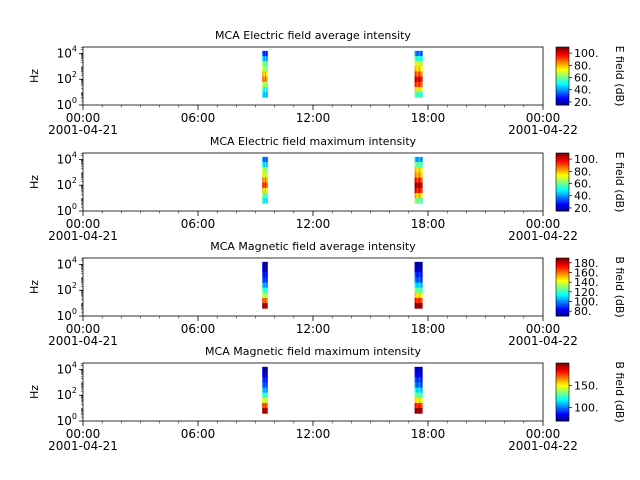 The height and width of the screenshot is (480, 640). I want to click on y-tick-label: 10⁰, so click(67, 315).